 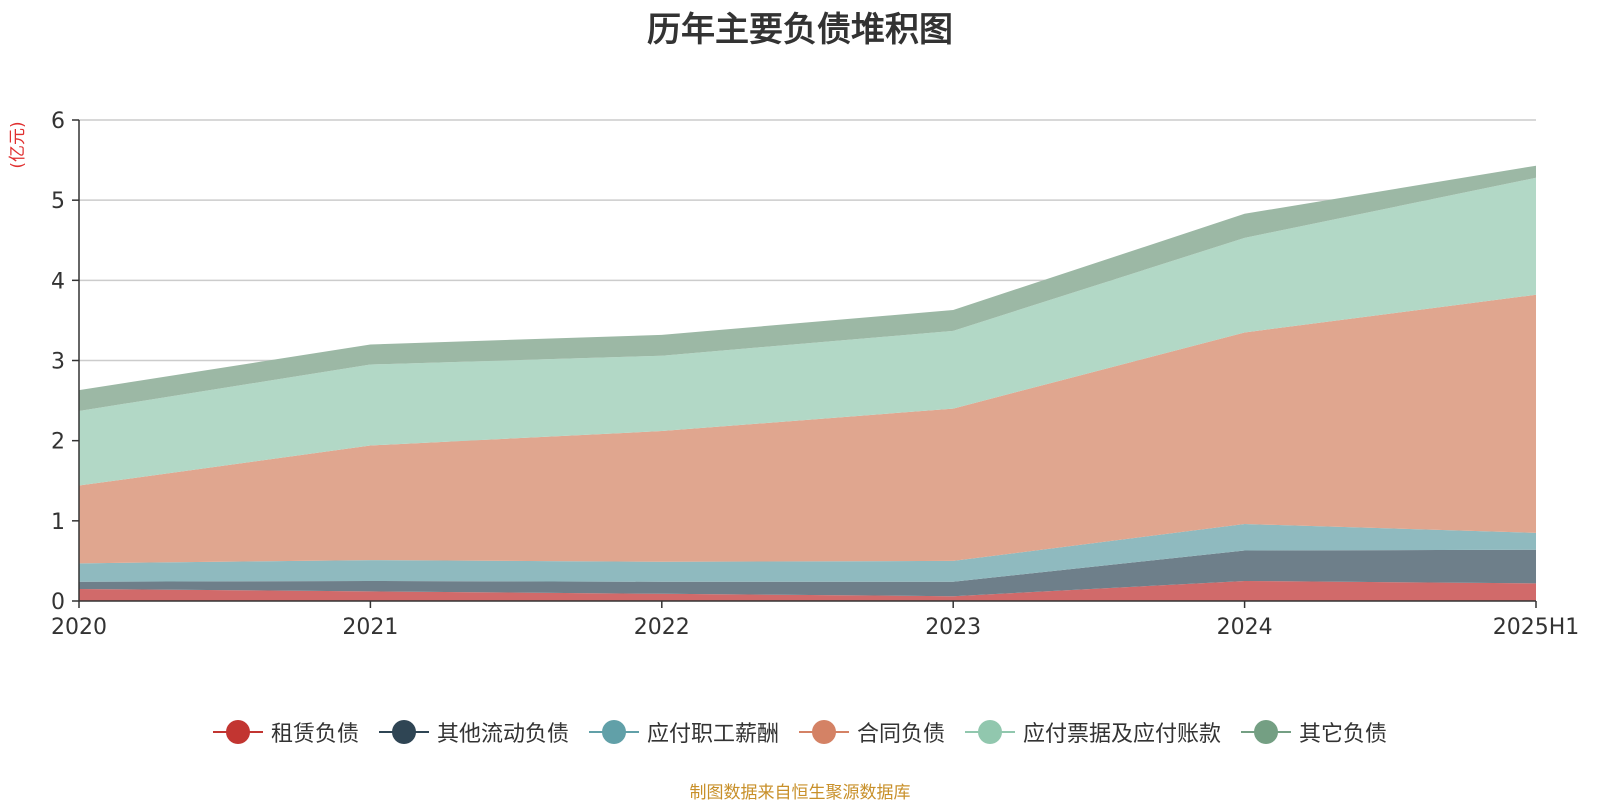 I want to click on legend-label: 应付票据及应付账款, so click(x=1122, y=734).